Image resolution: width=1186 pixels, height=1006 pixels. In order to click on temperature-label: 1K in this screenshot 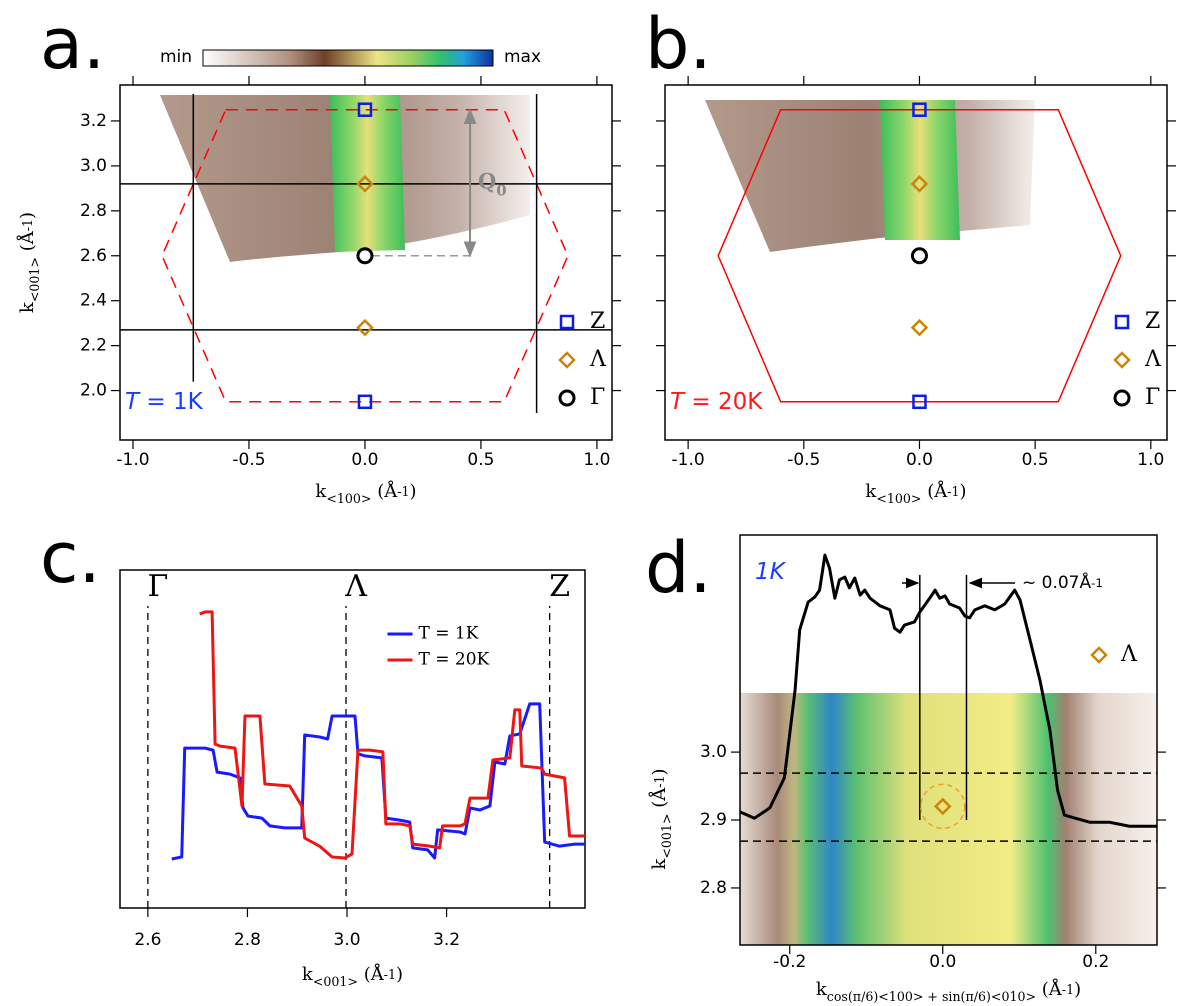, I will do `click(771, 572)`.